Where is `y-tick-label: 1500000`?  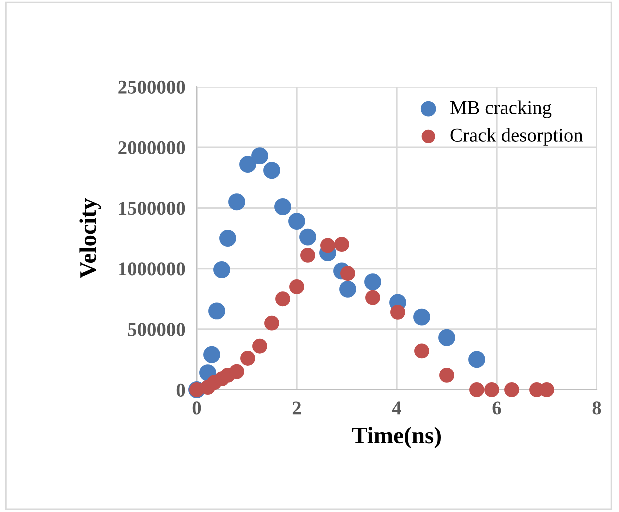 y-tick-label: 1500000 is located at coordinates (152, 209).